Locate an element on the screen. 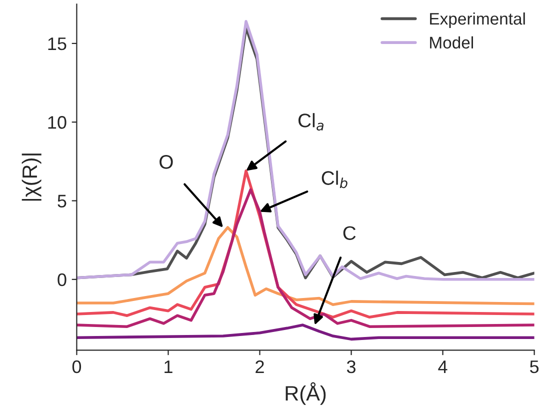 The image size is (548, 412). x-tick-label: 1 is located at coordinates (168, 367).